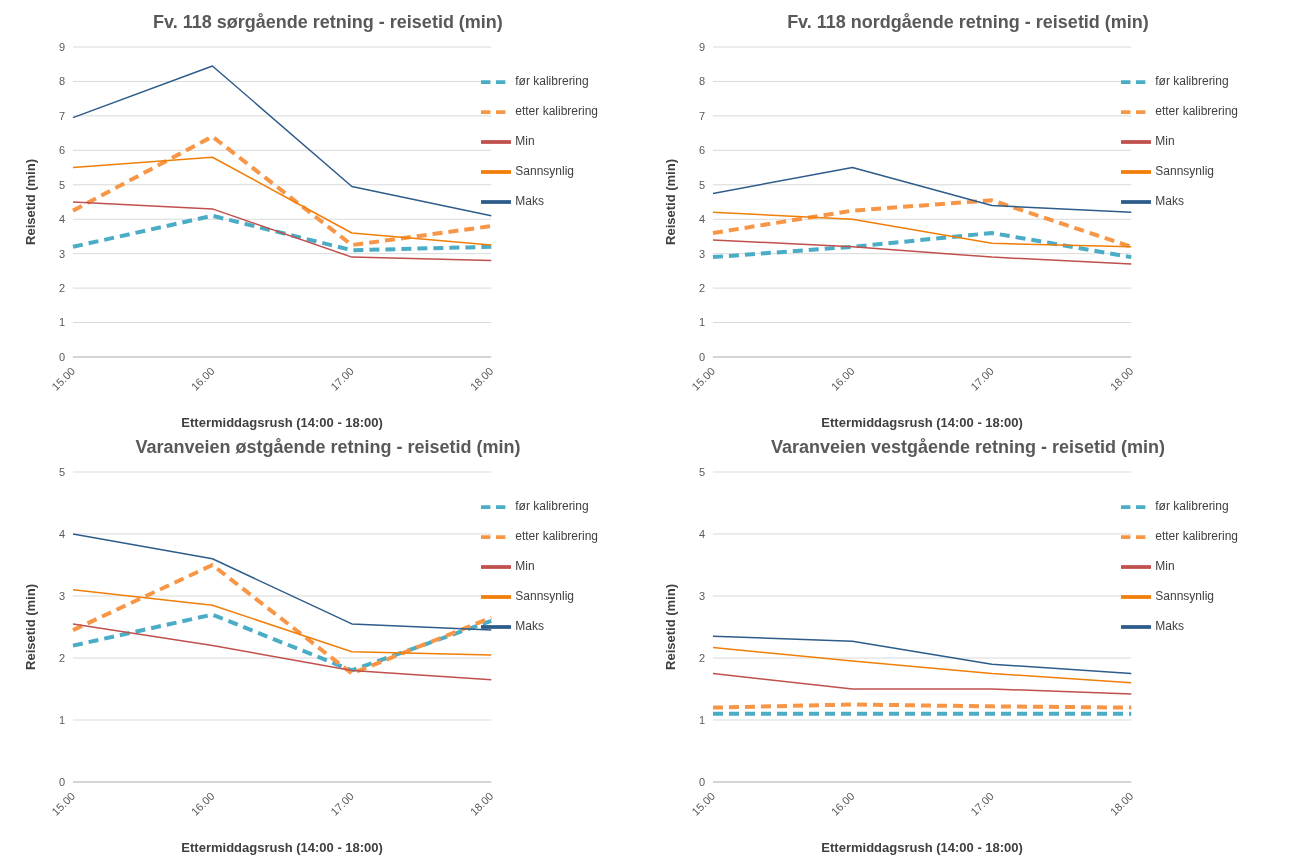 The width and height of the screenshot is (1301, 857). Describe the element at coordinates (328, 447) in the screenshot. I see `chart-title: Varanveien østgående retning - reisetid (min)` at that location.